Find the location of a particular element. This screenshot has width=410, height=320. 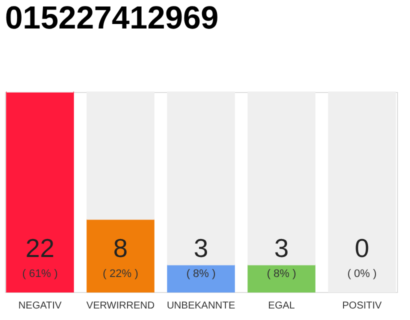

data-label: 0 is located at coordinates (362, 248).